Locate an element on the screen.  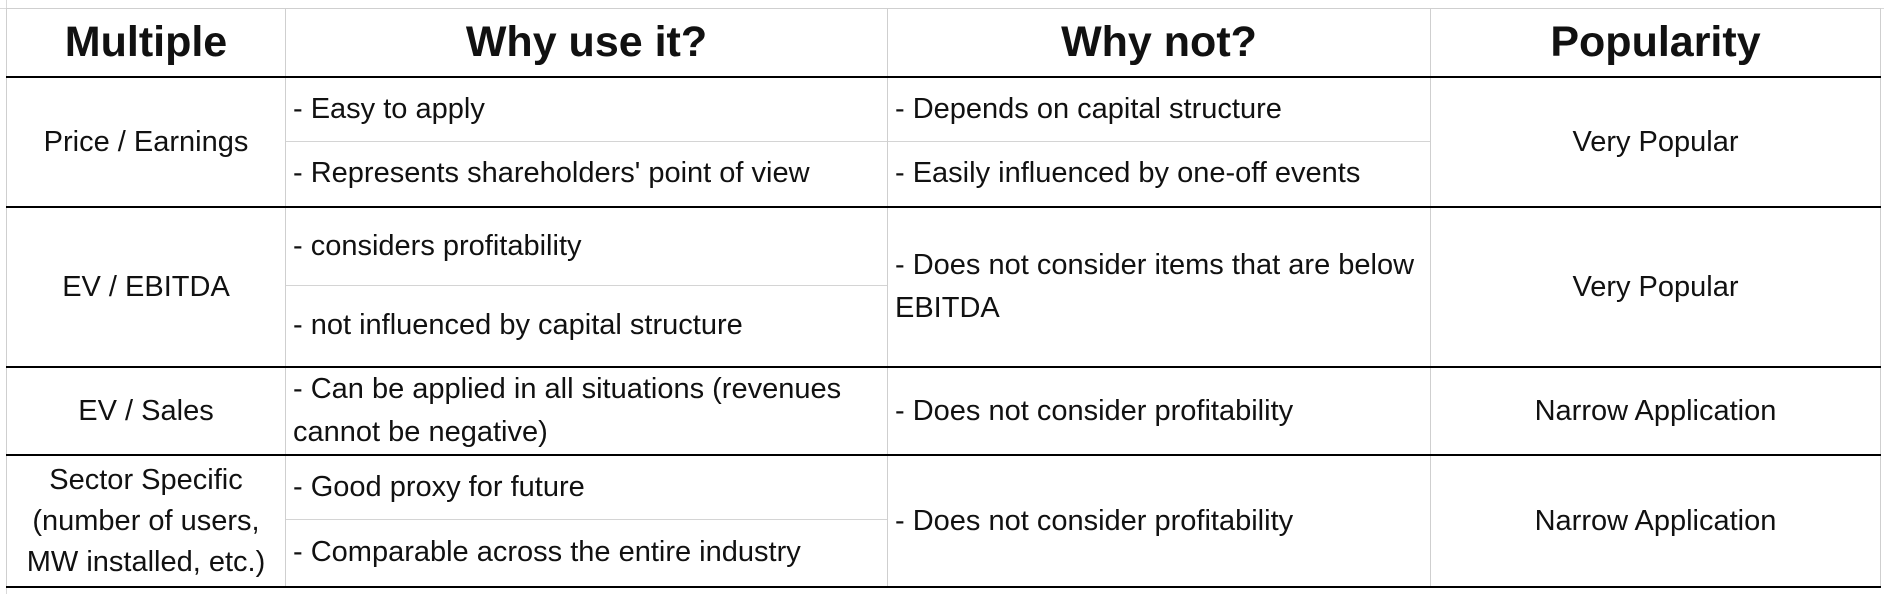
header-row: Multiple Why use it? Why not? Popularity is located at coordinates (943, 43).